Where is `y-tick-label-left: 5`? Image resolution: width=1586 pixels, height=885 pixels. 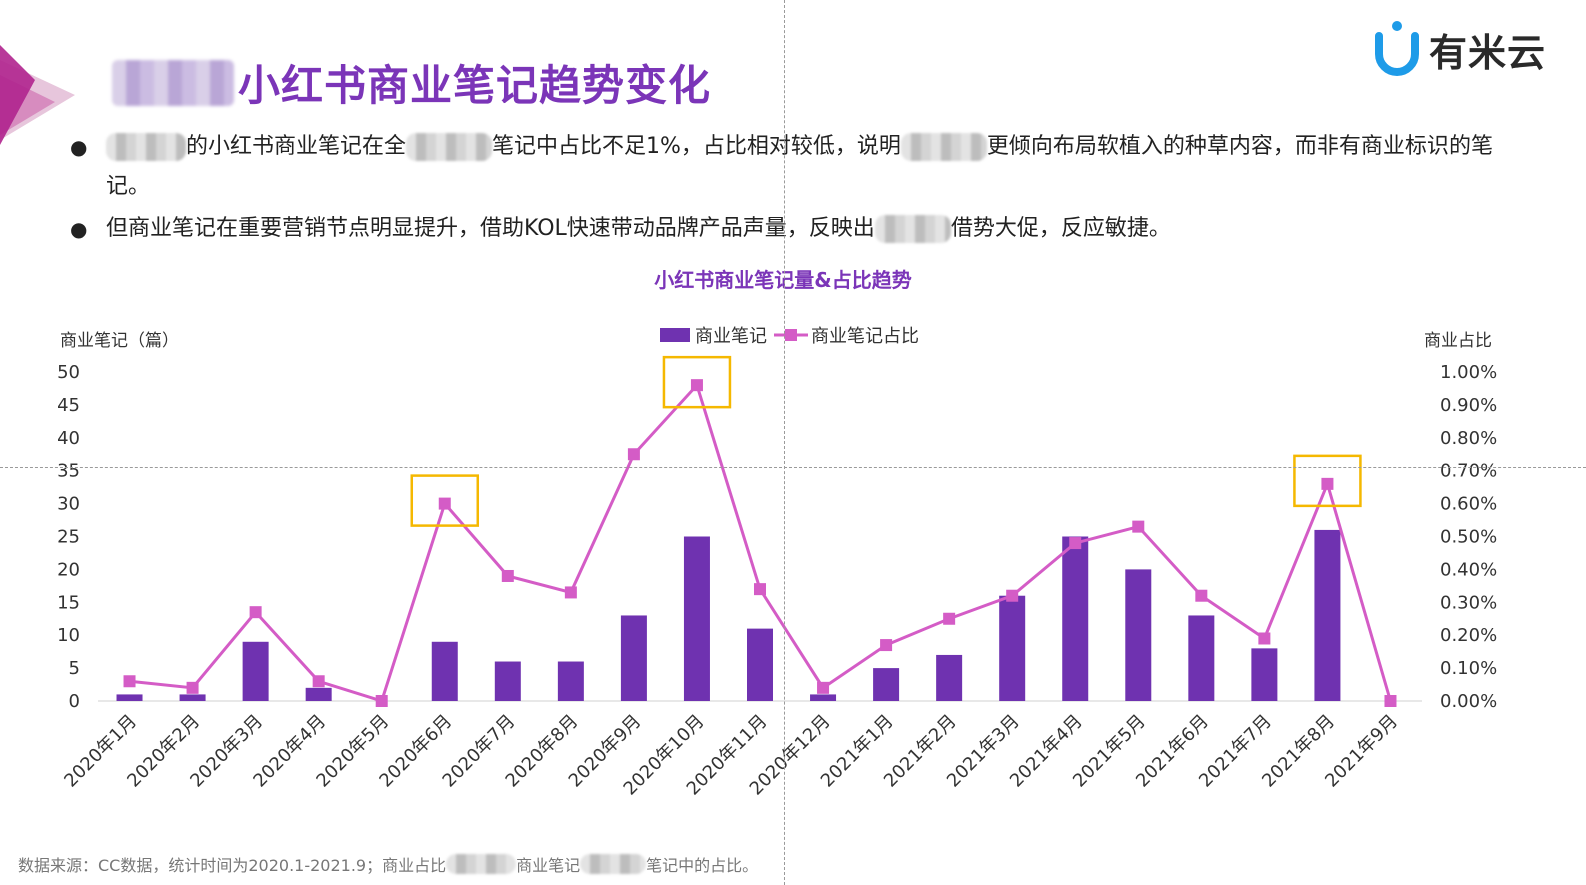
y-tick-label-left: 5 is located at coordinates (74, 668).